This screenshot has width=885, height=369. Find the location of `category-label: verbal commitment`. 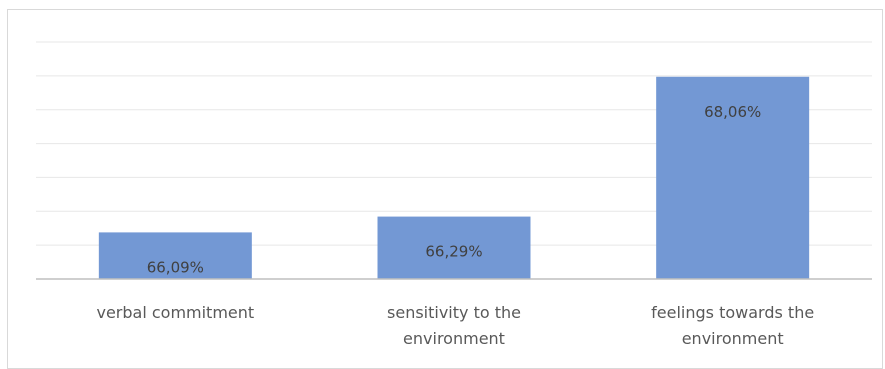

category-label: verbal commitment is located at coordinates (175, 312).